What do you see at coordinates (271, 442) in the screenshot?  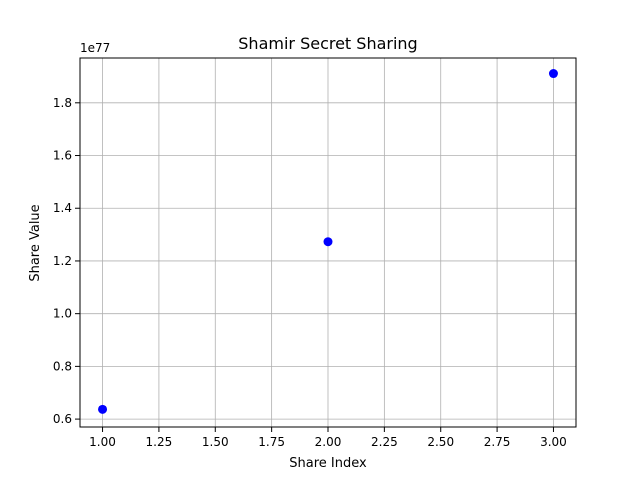 I see `x-tick-label: 1.75` at bounding box center [271, 442].